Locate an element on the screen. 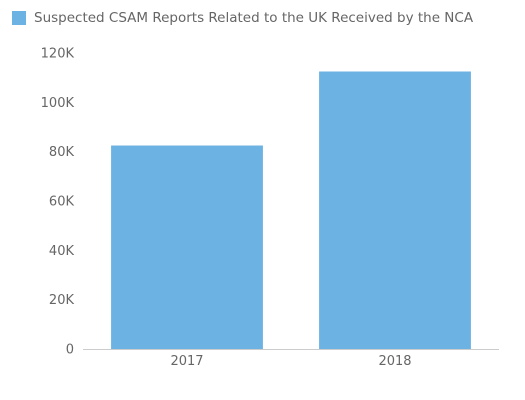 The width and height of the screenshot is (525, 400). x-tick-label: 2018 is located at coordinates (394, 361).